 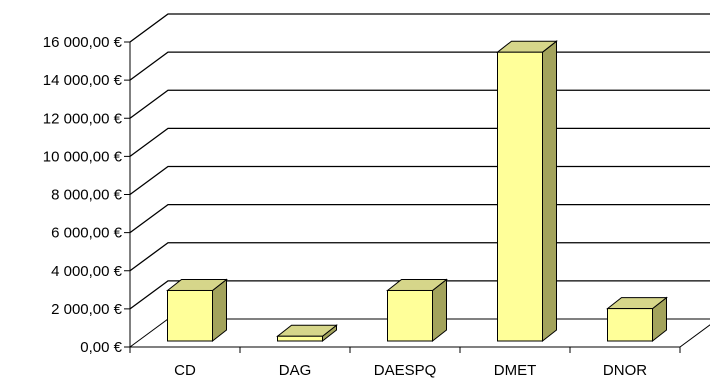 What do you see at coordinates (87, 309) in the screenshot?
I see `y-tick-label: 2 000,00 €` at bounding box center [87, 309].